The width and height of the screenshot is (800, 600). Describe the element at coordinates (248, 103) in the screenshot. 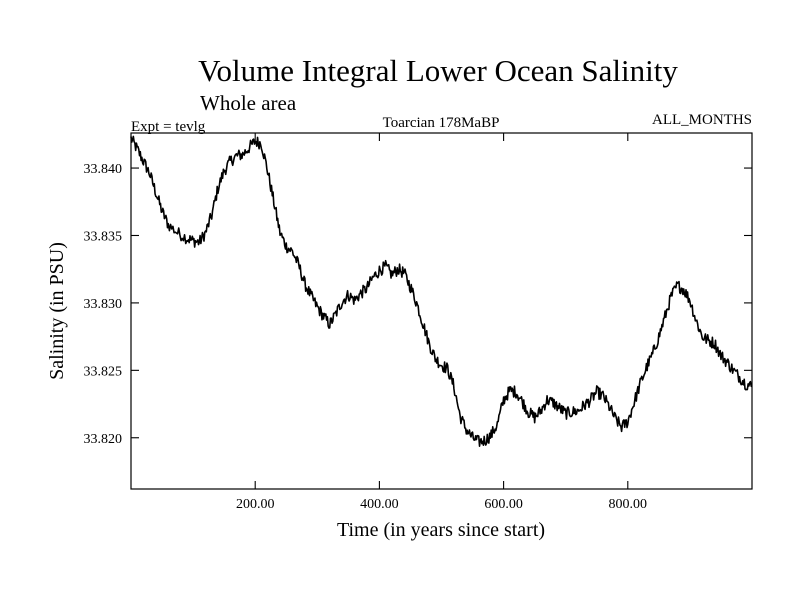

I see `chart-subtitle: Whole area` at that location.